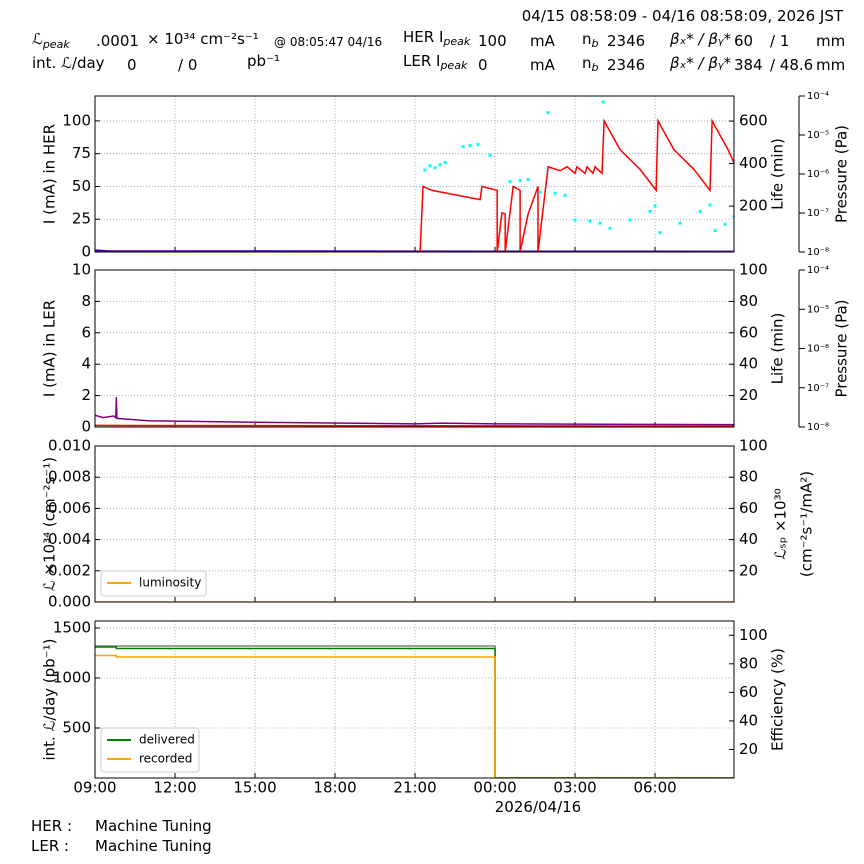 This screenshot has width=864, height=864. I want to click on y-tick-label: 500, so click(76, 728).